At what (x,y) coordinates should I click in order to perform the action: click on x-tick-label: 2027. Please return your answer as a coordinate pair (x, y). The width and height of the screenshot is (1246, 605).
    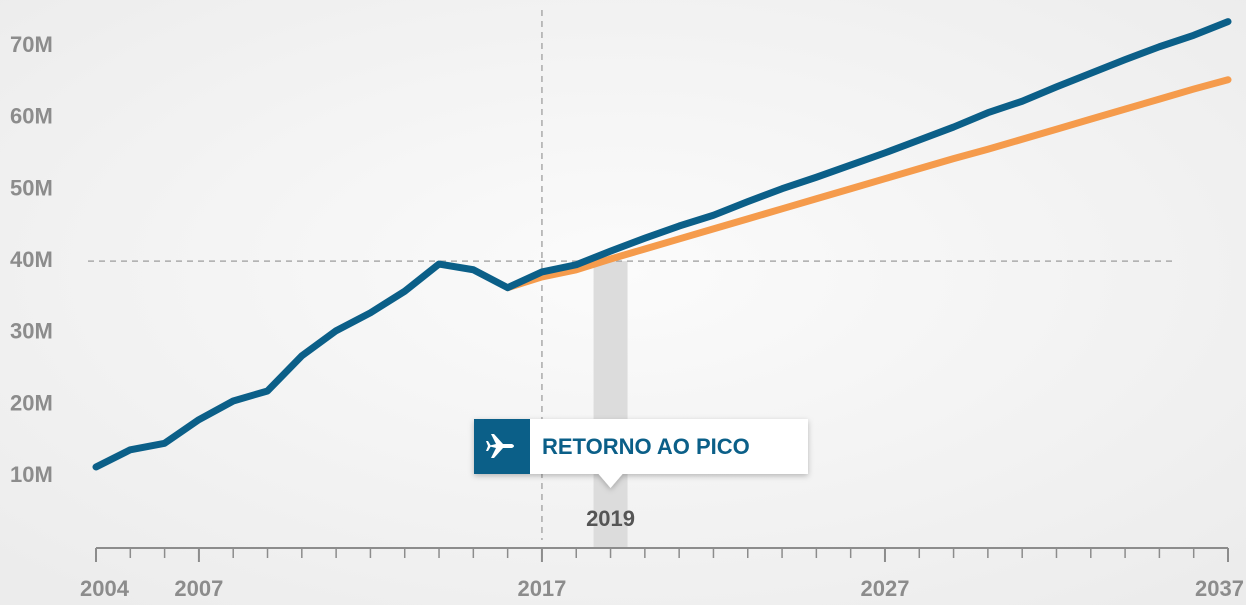
    Looking at the image, I should click on (884, 588).